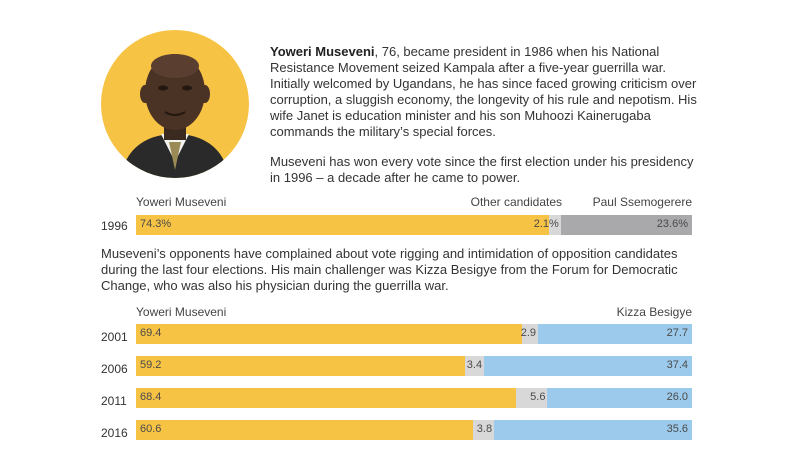 This screenshot has height=455, width=800. What do you see at coordinates (114, 226) in the screenshot?
I see `year-label: 1996` at bounding box center [114, 226].